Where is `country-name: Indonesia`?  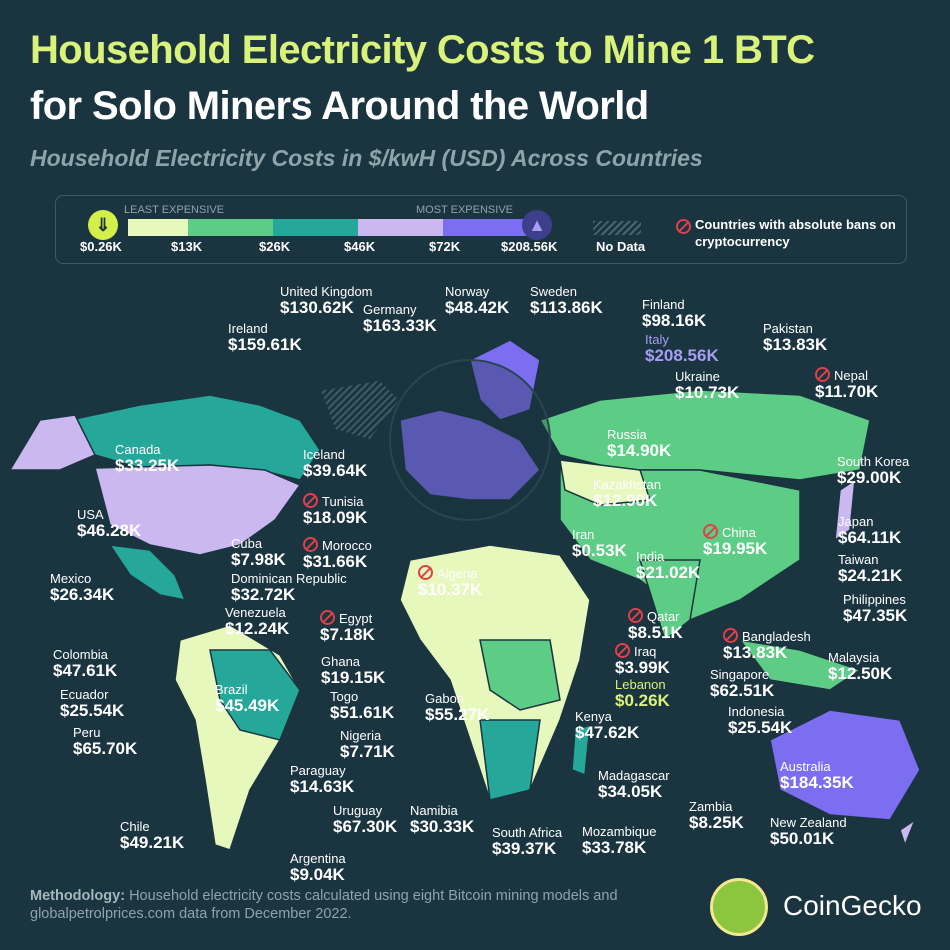
country-name: Indonesia is located at coordinates (756, 711).